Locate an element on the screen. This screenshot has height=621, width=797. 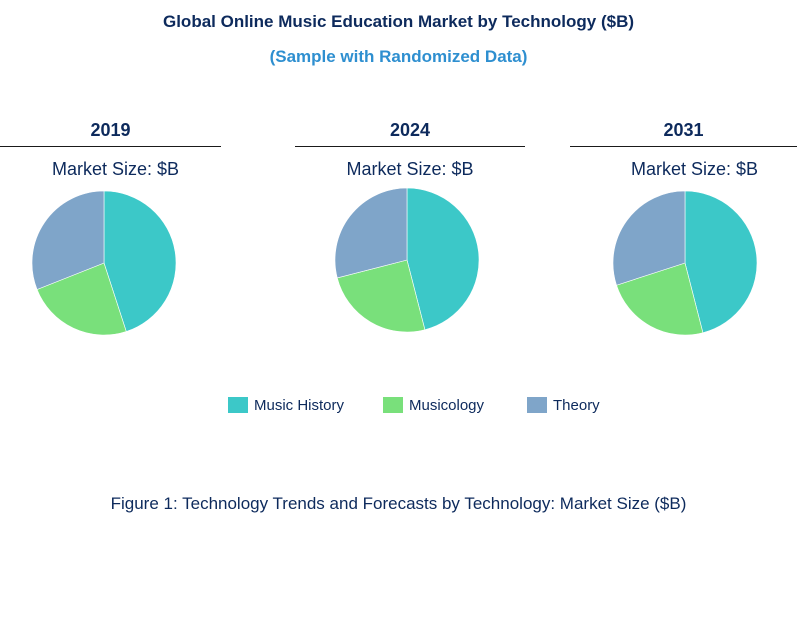
legend-item-musicology: Musicology is located at coordinates (433, 405).